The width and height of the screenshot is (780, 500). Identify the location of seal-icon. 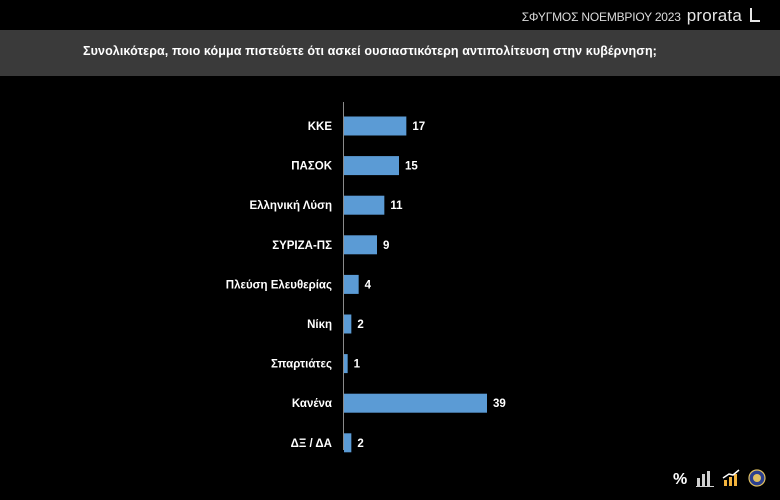
(757, 480).